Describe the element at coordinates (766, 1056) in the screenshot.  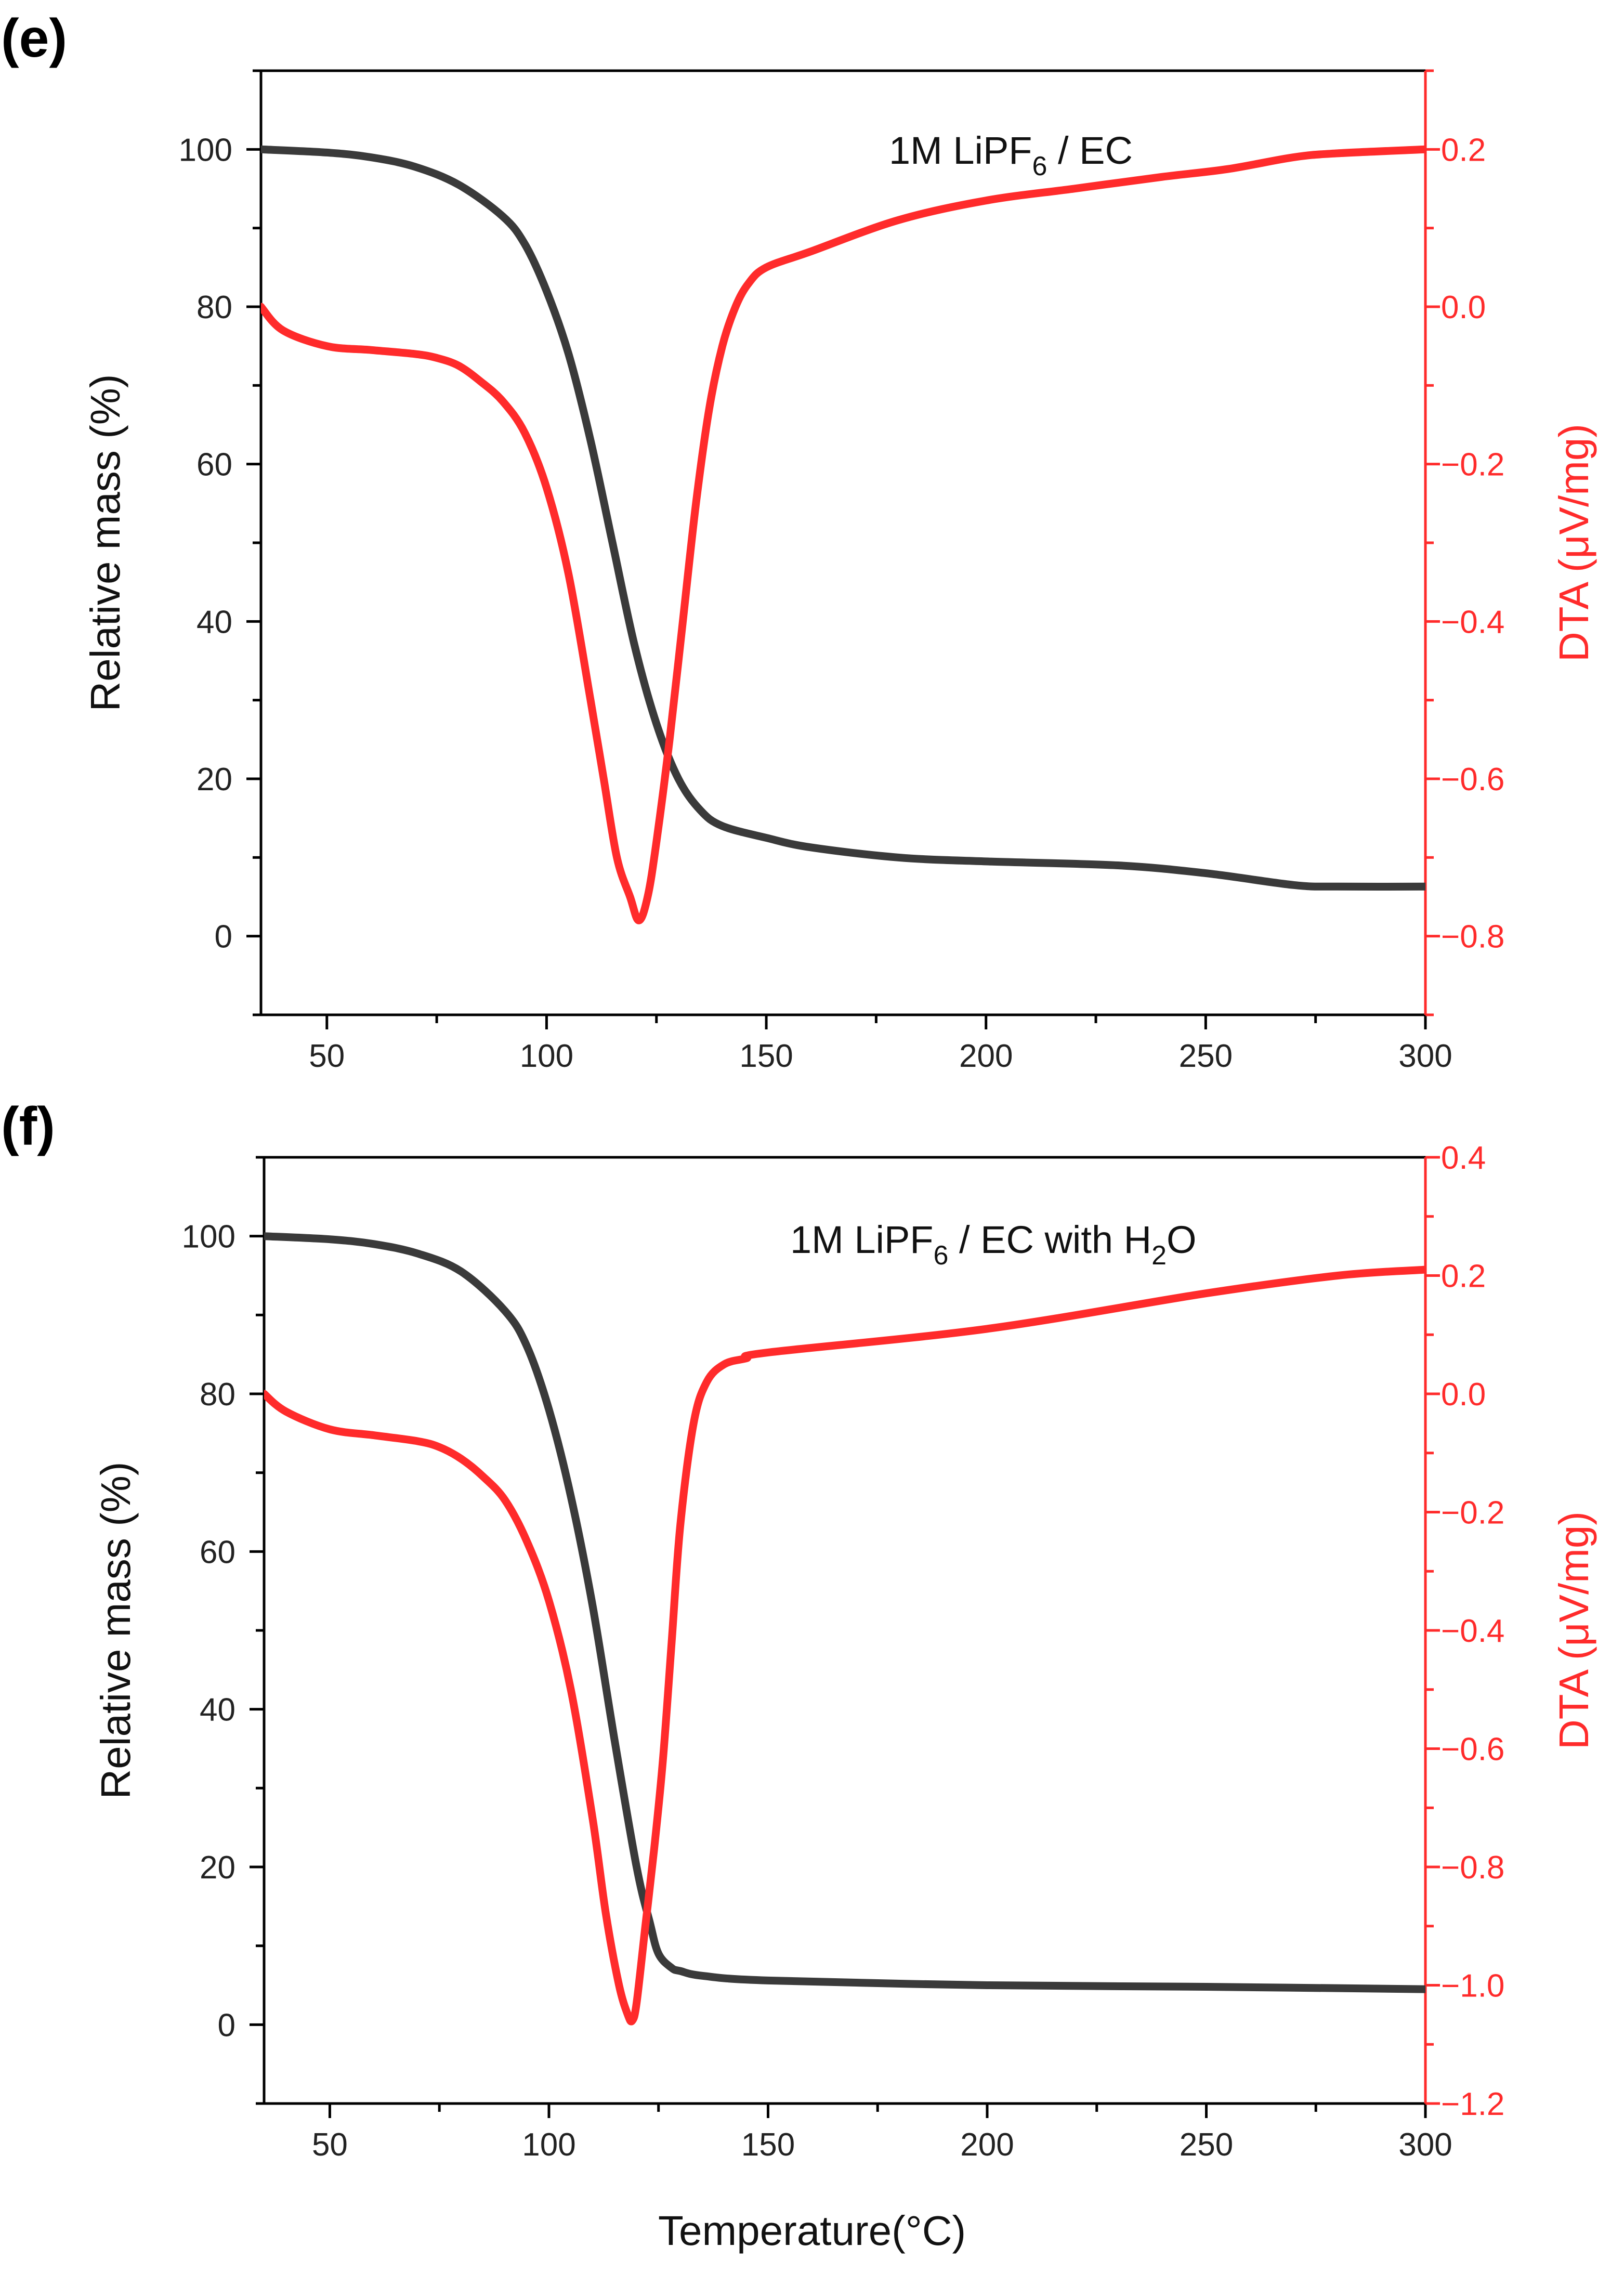
I see `x-tick-label-e: 150` at that location.